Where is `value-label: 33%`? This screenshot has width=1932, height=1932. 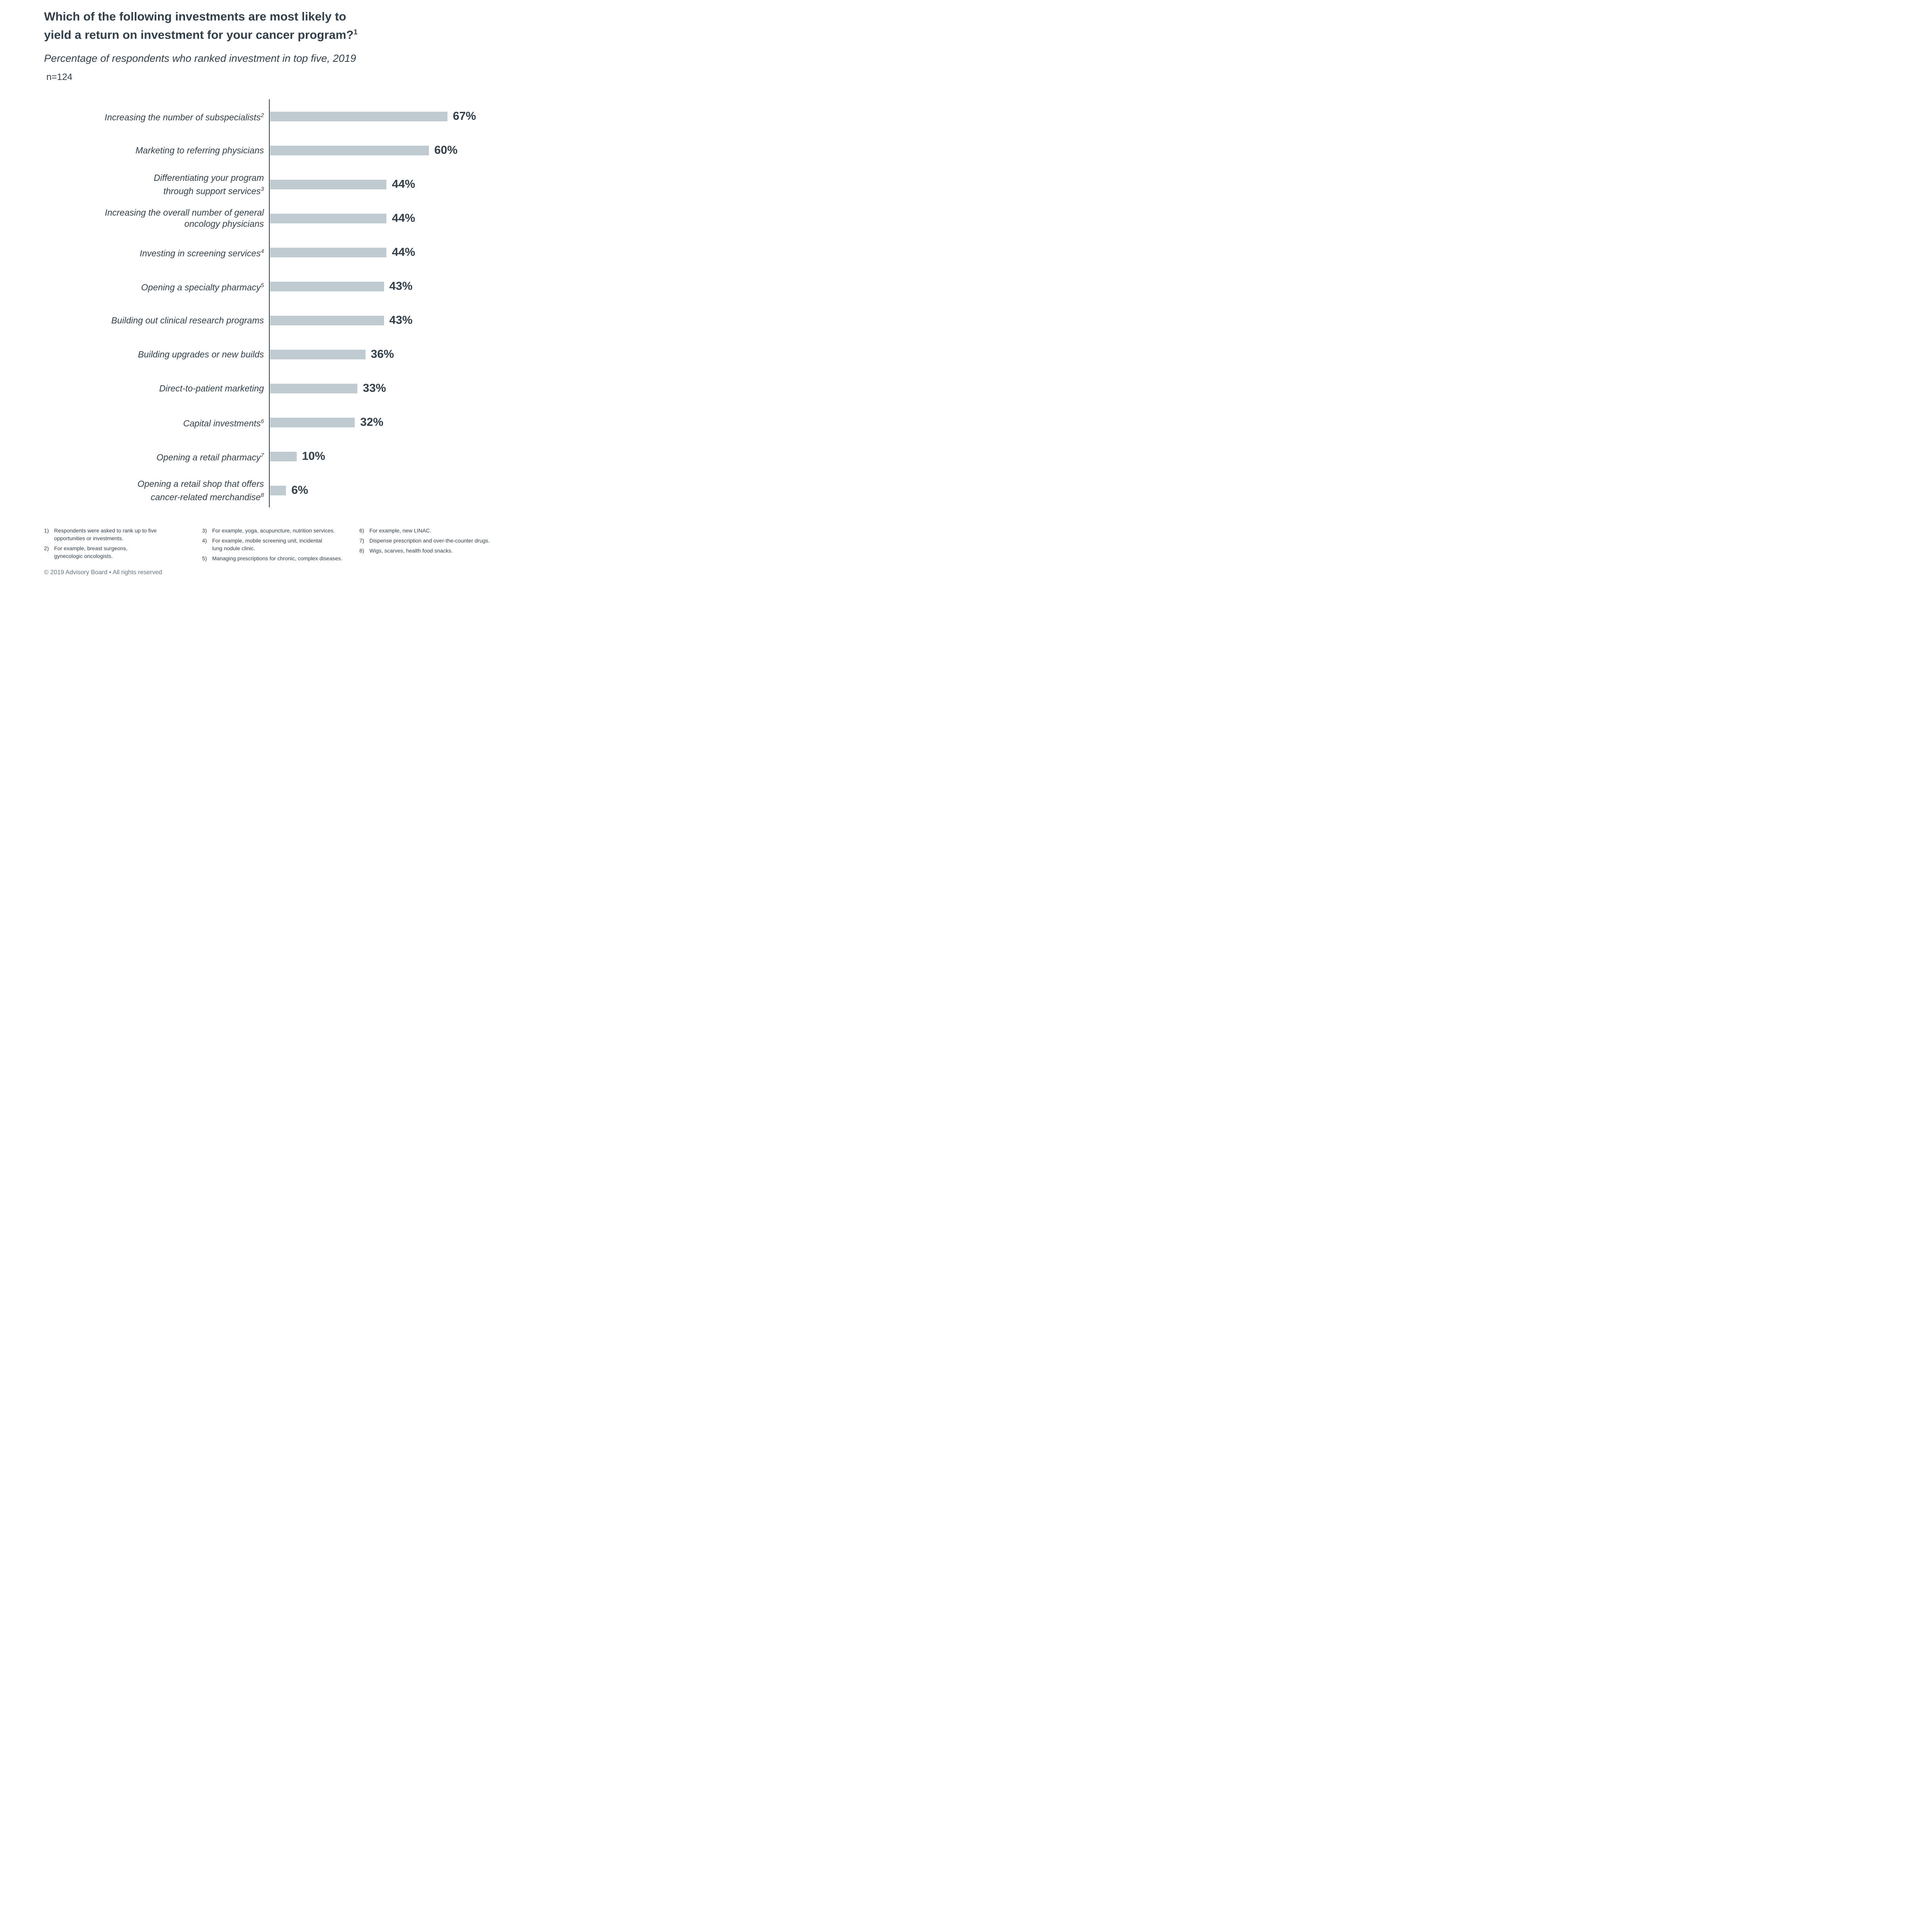
value-label: 33% is located at coordinates (374, 388).